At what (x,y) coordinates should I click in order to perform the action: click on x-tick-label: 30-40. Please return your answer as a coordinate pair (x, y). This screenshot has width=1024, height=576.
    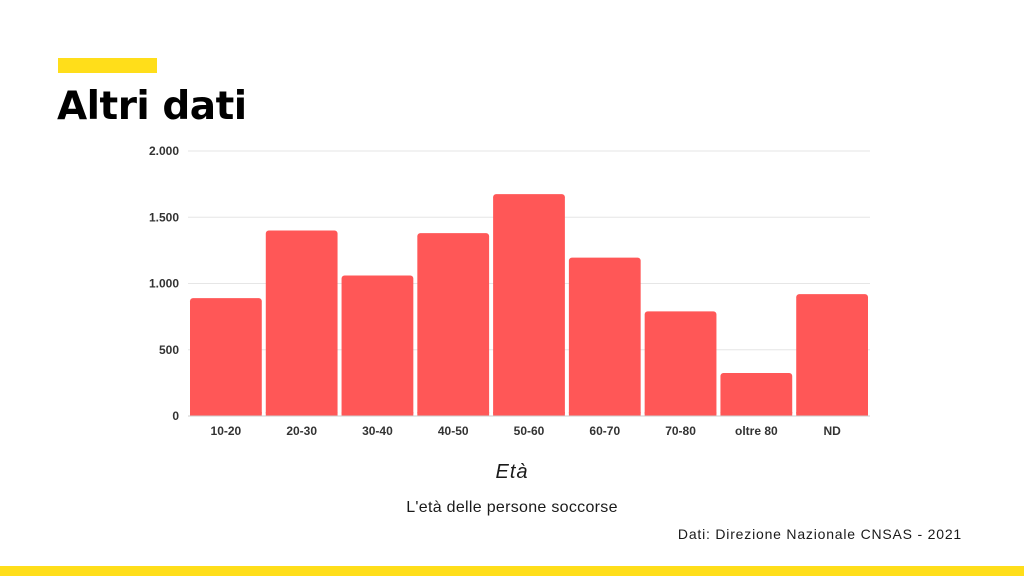
    Looking at the image, I should click on (377, 431).